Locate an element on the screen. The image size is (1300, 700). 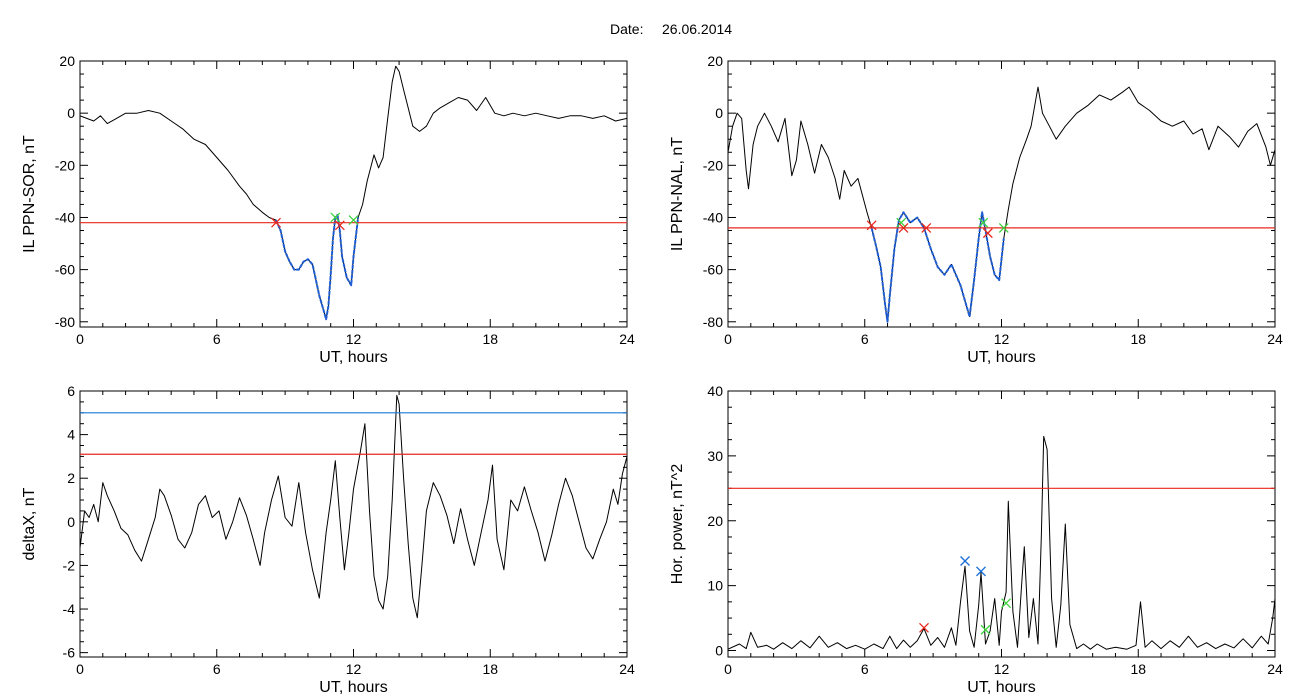
y-tick-label: 4 is located at coordinates (71, 435).